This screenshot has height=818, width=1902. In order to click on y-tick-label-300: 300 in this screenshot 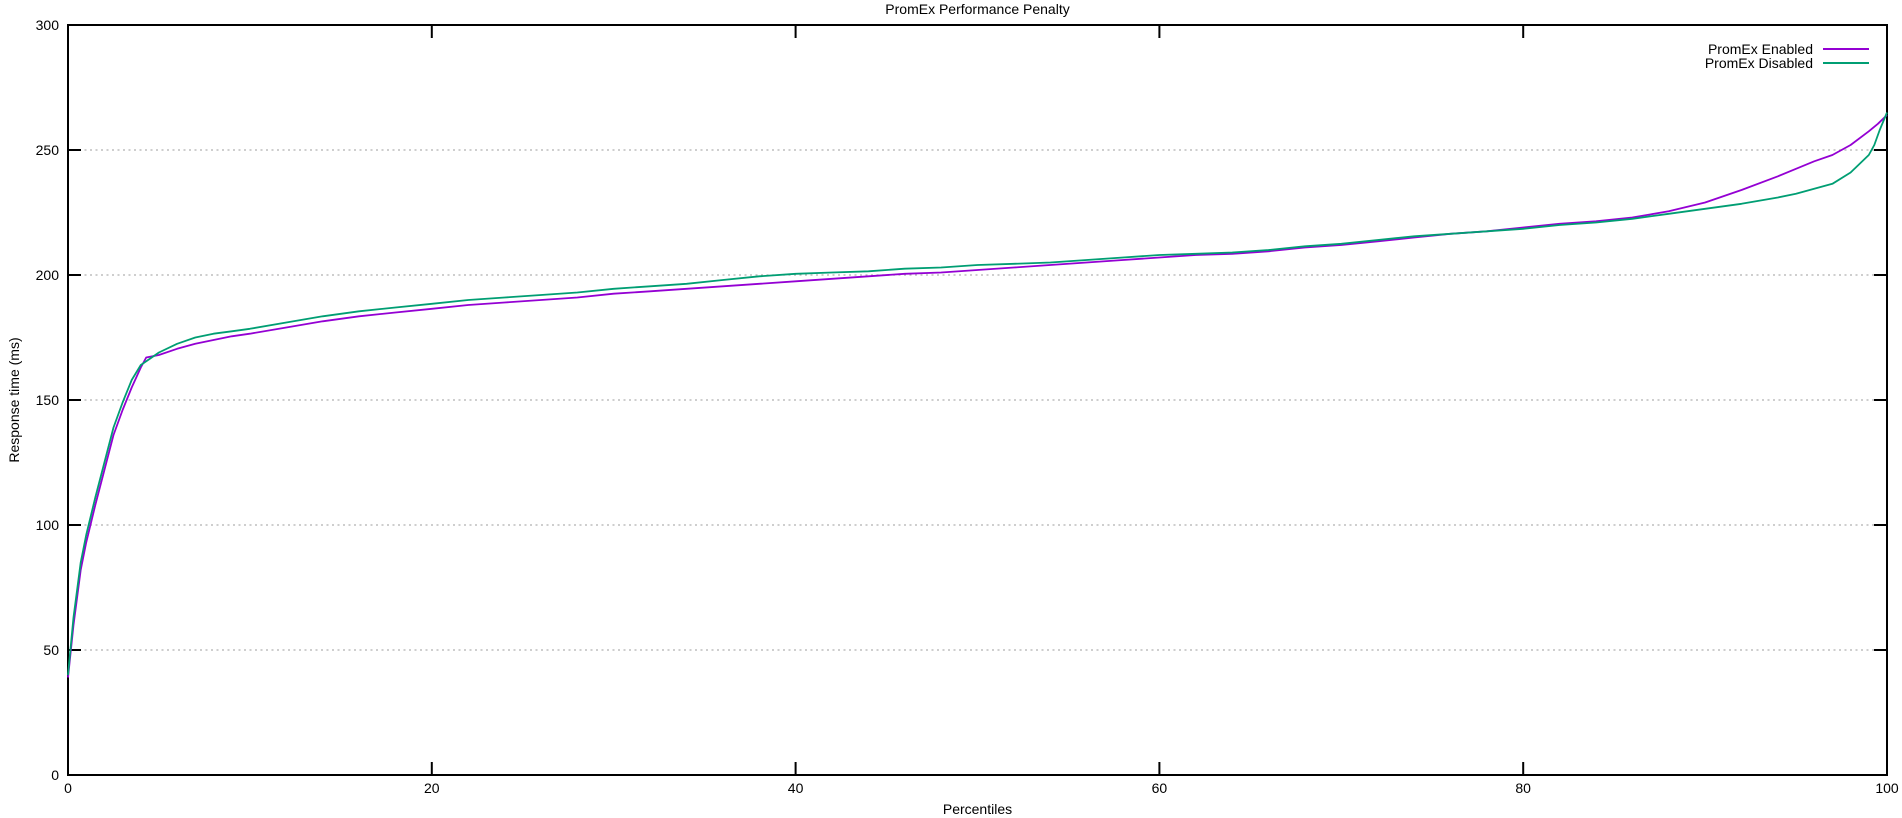, I will do `click(47, 25)`.